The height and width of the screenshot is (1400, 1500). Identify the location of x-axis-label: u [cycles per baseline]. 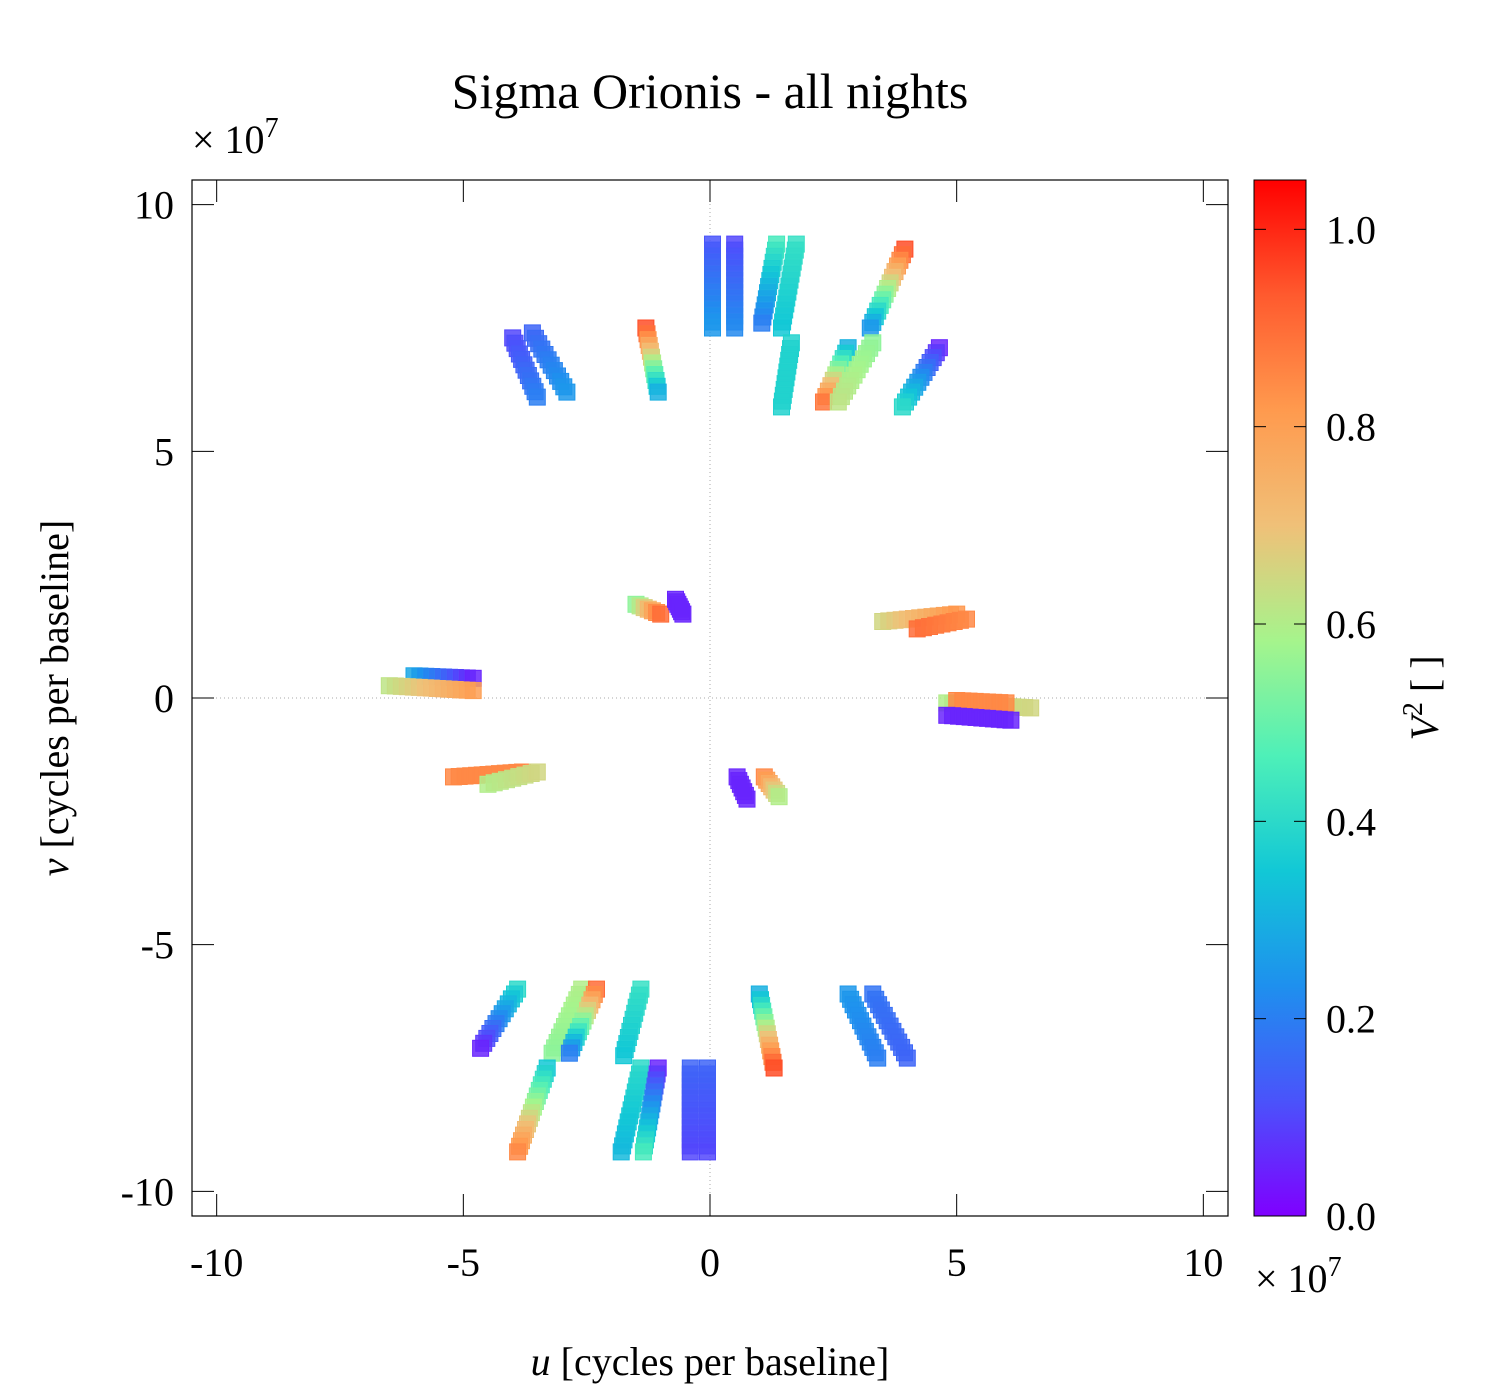
(710, 1361).